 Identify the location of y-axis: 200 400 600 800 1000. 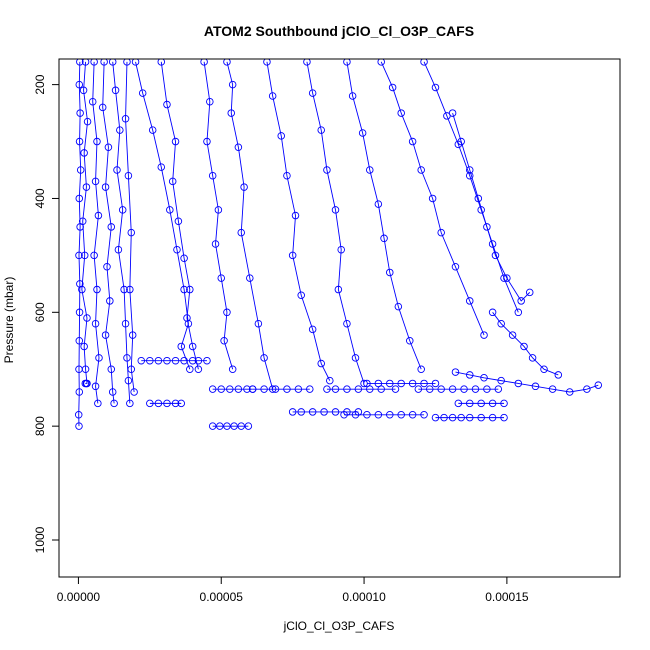
(46, 313).